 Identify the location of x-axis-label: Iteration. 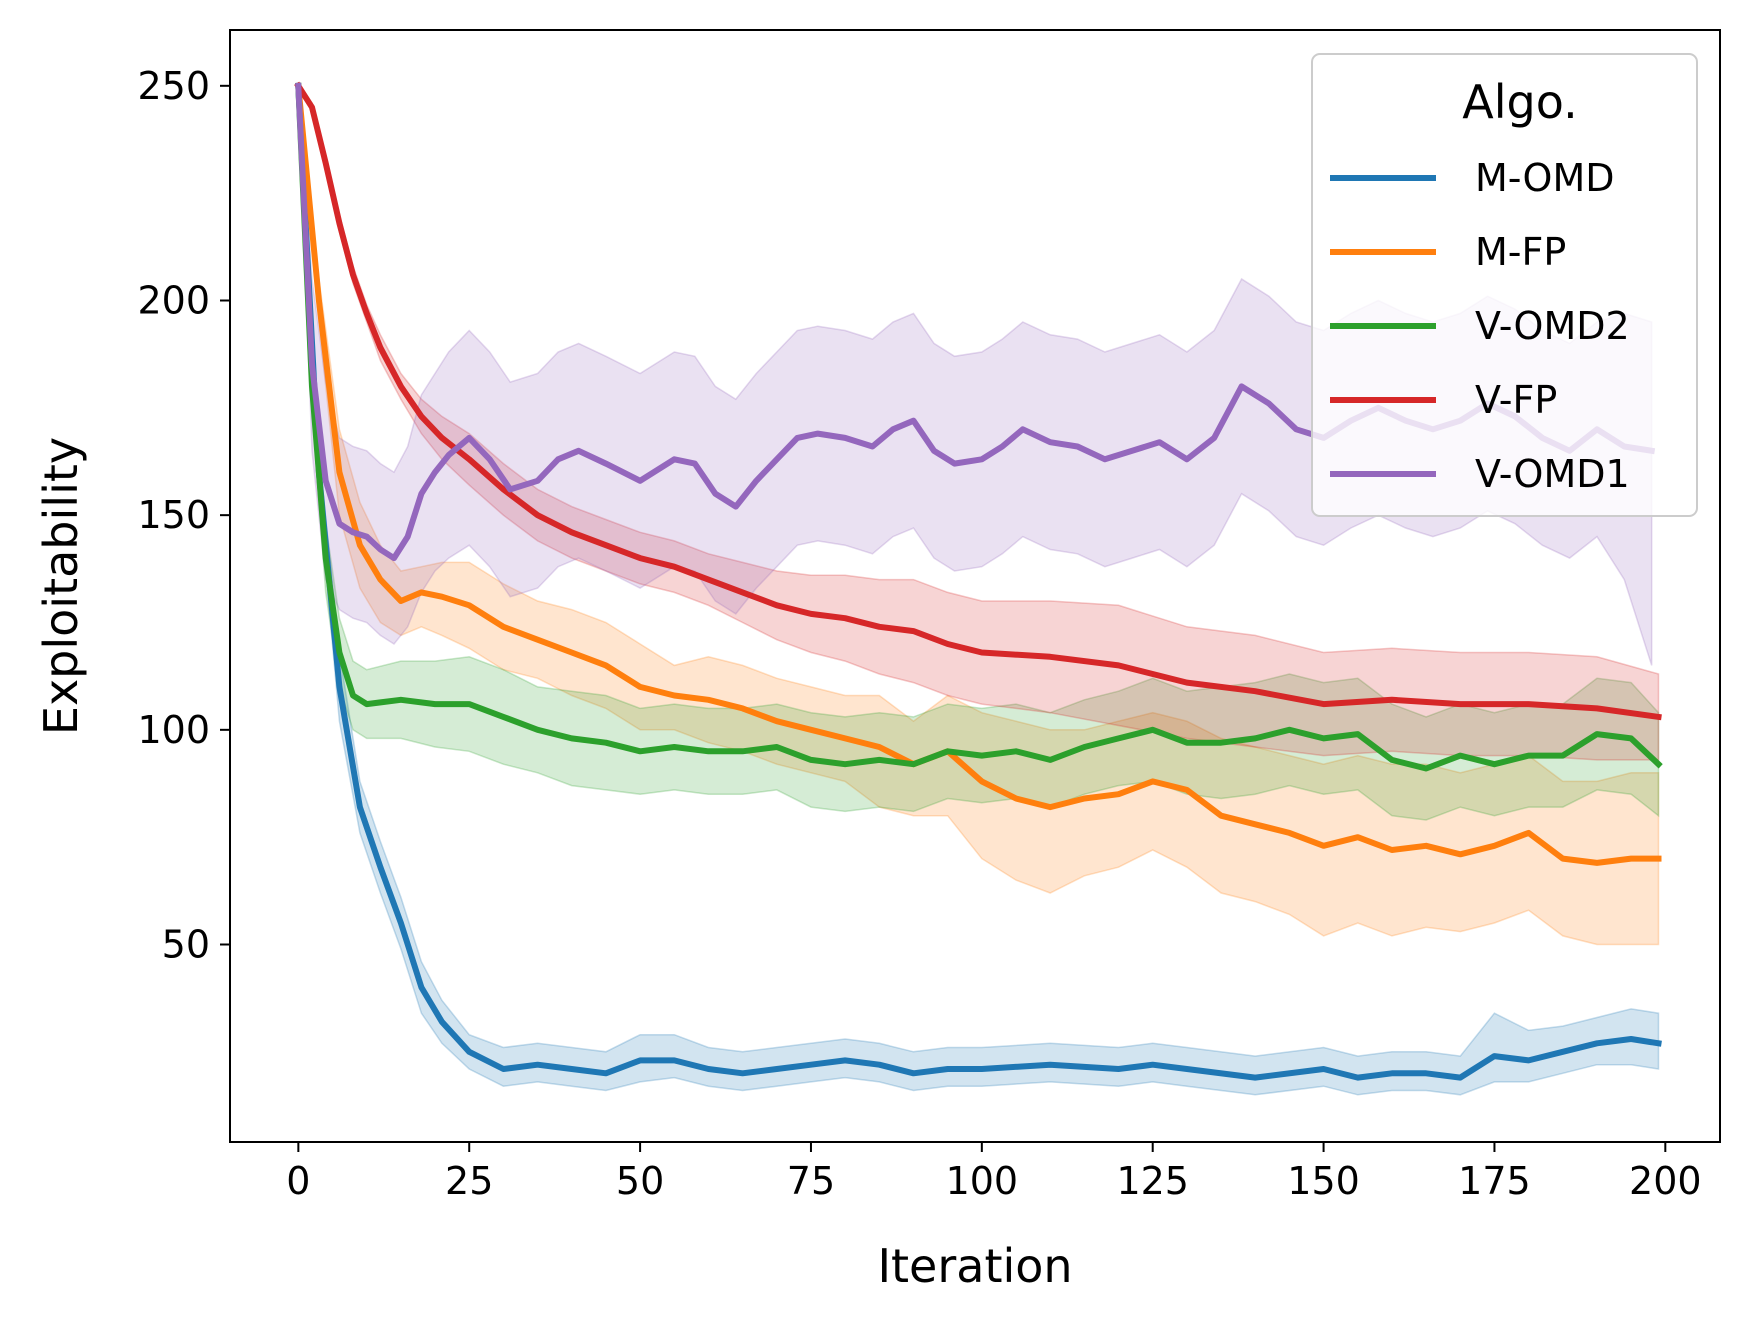
(974, 1266).